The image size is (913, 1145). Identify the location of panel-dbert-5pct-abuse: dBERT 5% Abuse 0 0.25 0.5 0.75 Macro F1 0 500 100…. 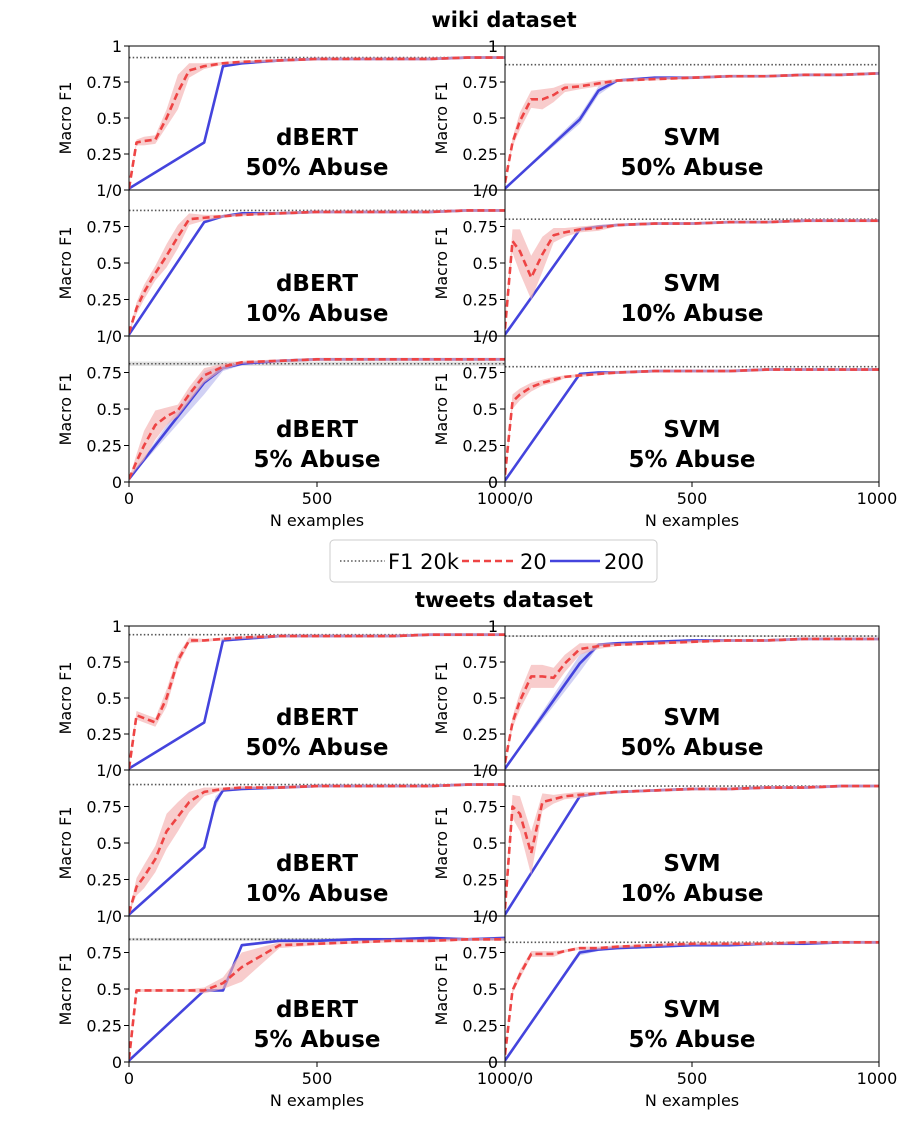
(294, 1012).